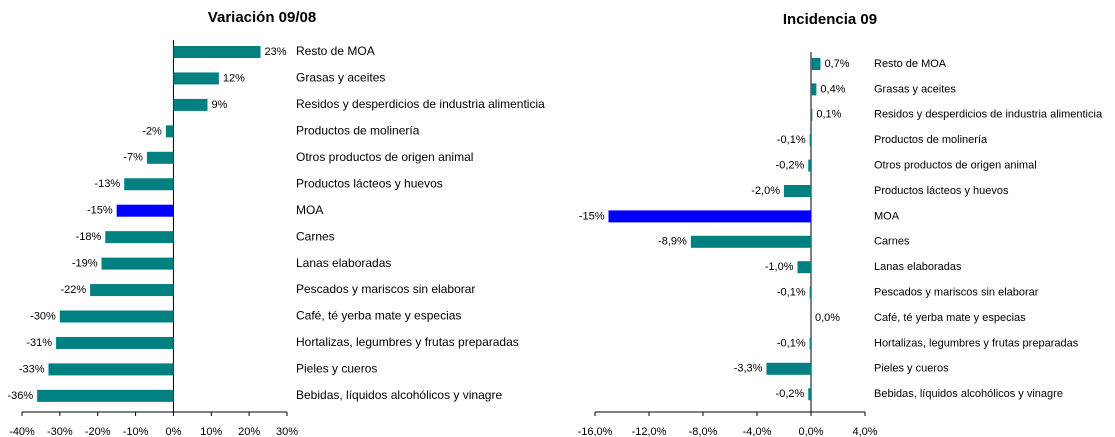 The image size is (1115, 437). Describe the element at coordinates (649, 431) in the screenshot. I see `x-tick-label: -12,0%` at that location.